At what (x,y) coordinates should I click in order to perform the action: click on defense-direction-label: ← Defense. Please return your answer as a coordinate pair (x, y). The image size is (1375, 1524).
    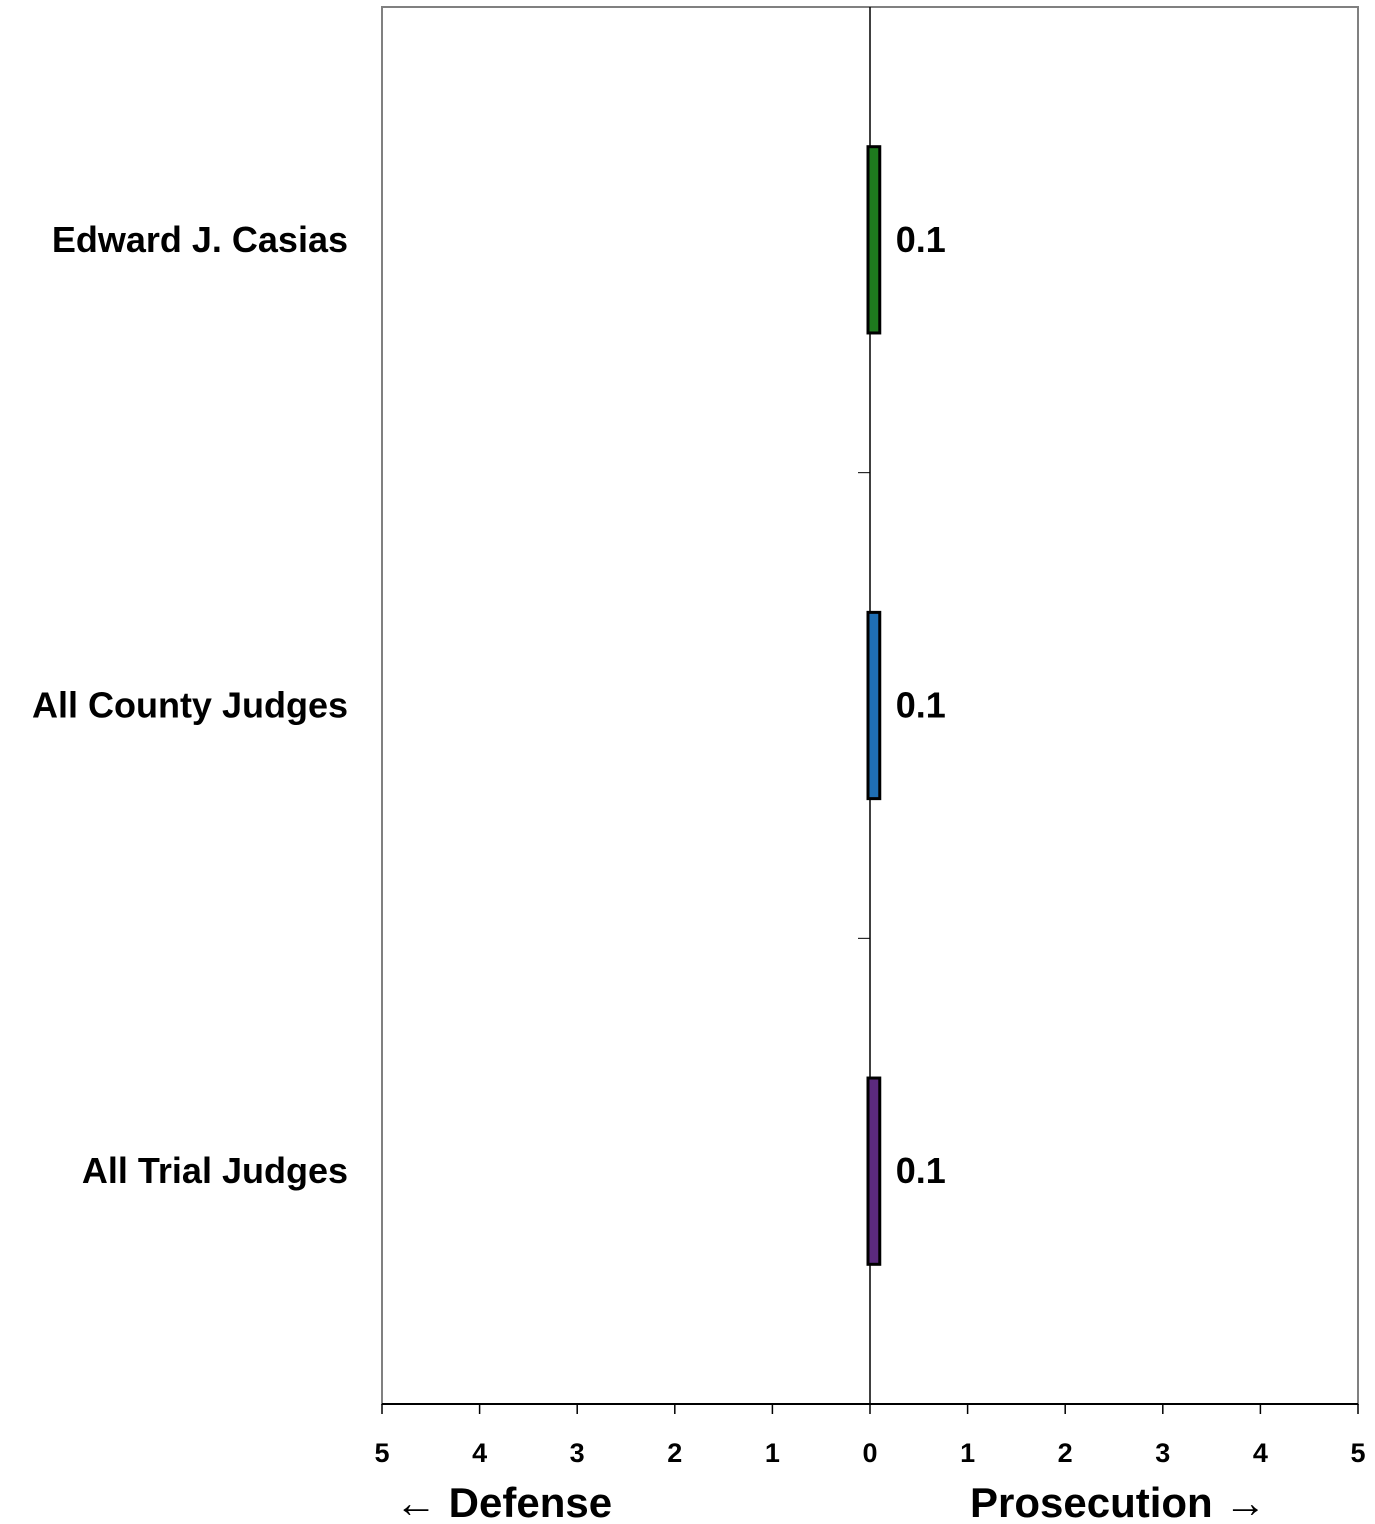
    Looking at the image, I should click on (503, 1501).